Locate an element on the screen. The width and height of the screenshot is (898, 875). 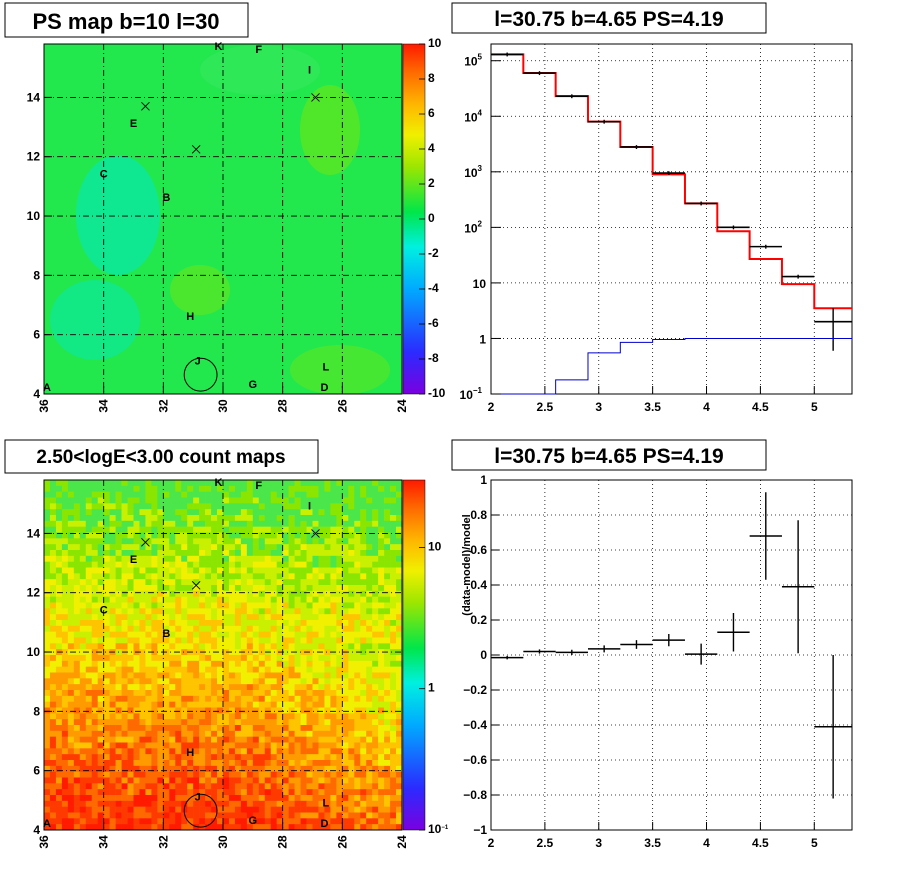
cross-marker is located at coordinates (196, 149).